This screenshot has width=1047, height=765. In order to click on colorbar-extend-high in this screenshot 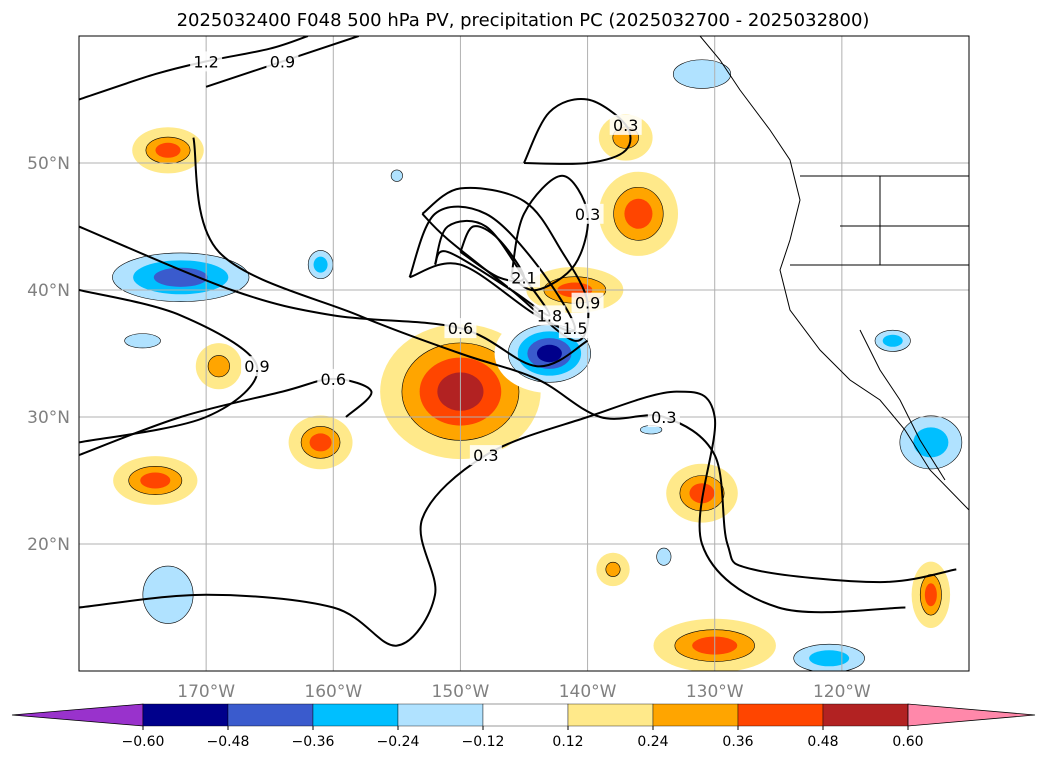, I will do `click(971, 715)`.